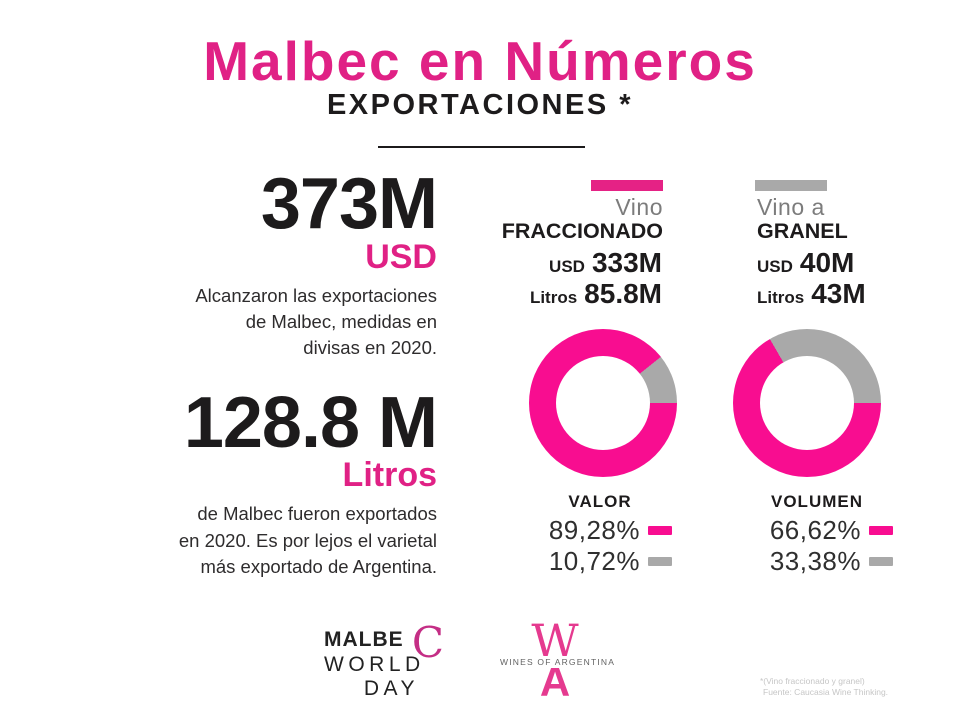 The width and height of the screenshot is (960, 720). Describe the element at coordinates (401, 256) in the screenshot. I see `total-usd-unit: USD` at that location.